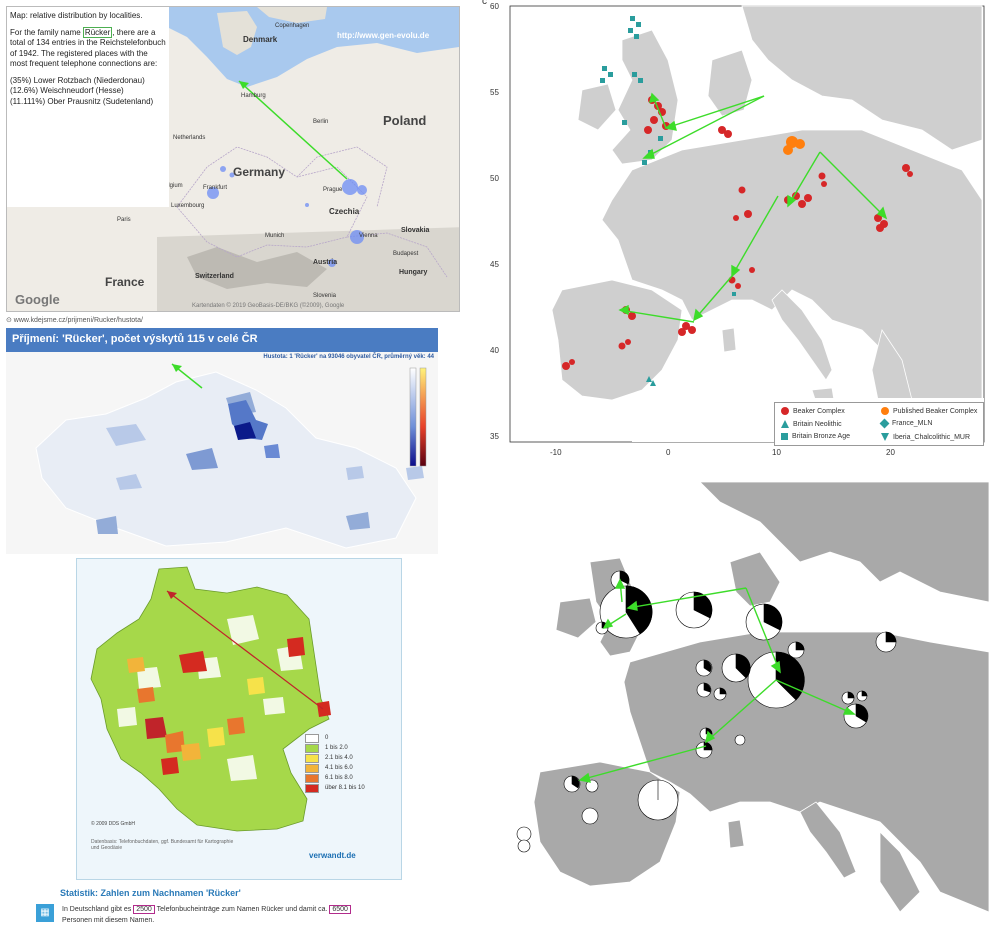  What do you see at coordinates (325, 296) in the screenshot?
I see `place-label-slovenia: Slovenia` at bounding box center [325, 296].